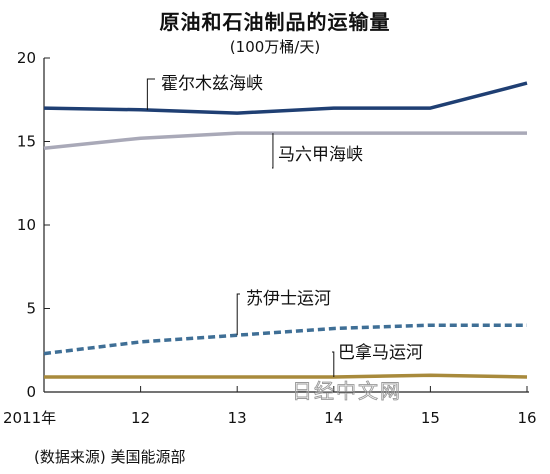 Image resolution: width=550 pixels, height=474 pixels. What do you see at coordinates (526, 418) in the screenshot?
I see `x-tick-label: 16` at bounding box center [526, 418].